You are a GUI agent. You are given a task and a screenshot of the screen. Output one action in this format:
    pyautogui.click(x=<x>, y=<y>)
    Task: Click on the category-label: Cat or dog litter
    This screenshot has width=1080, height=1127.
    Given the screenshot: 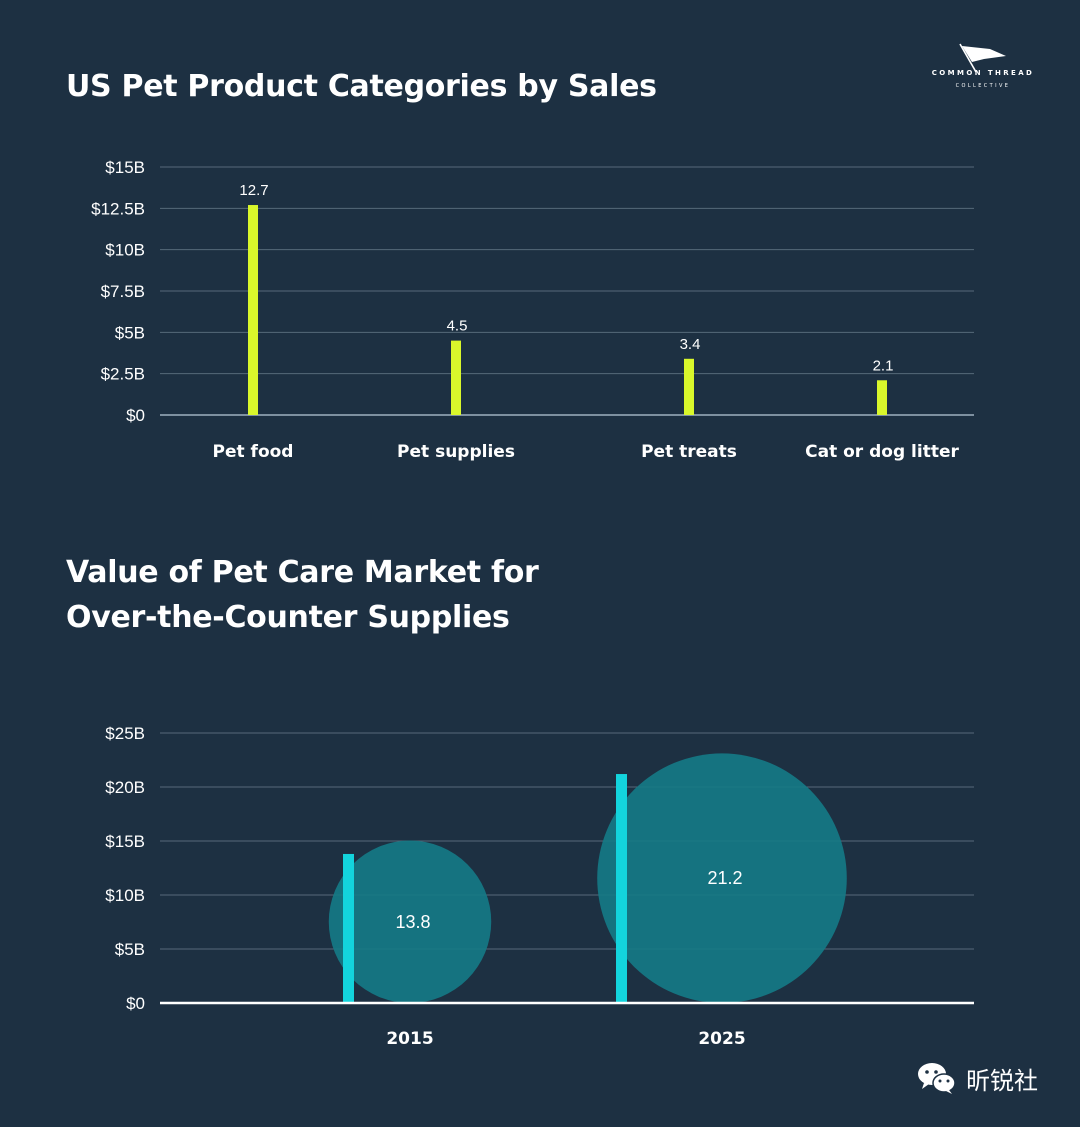 What is the action you would take?
    pyautogui.click(x=882, y=452)
    